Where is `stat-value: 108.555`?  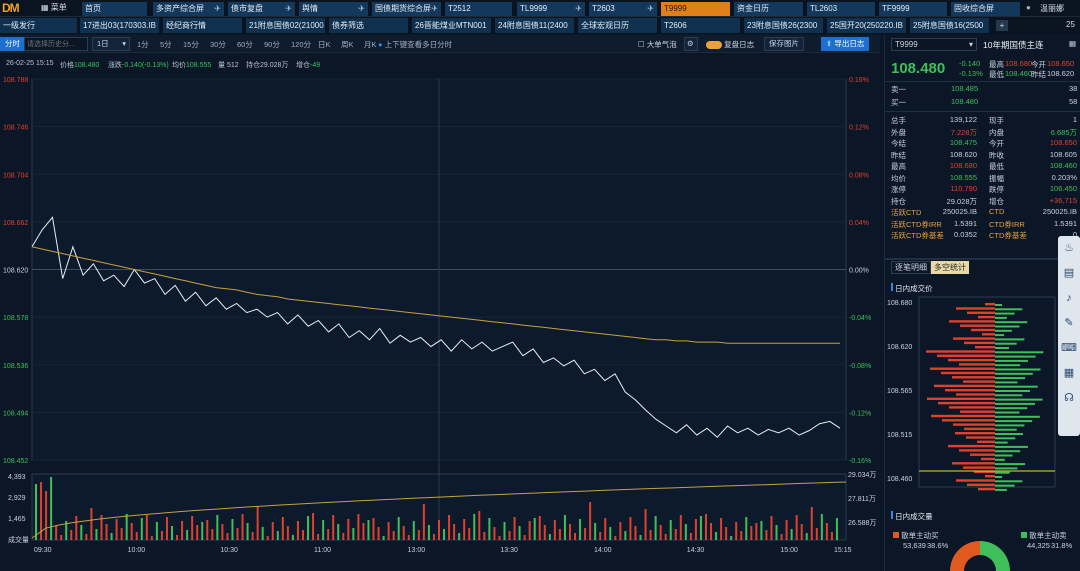 stat-value: 108.555 is located at coordinates (963, 177).